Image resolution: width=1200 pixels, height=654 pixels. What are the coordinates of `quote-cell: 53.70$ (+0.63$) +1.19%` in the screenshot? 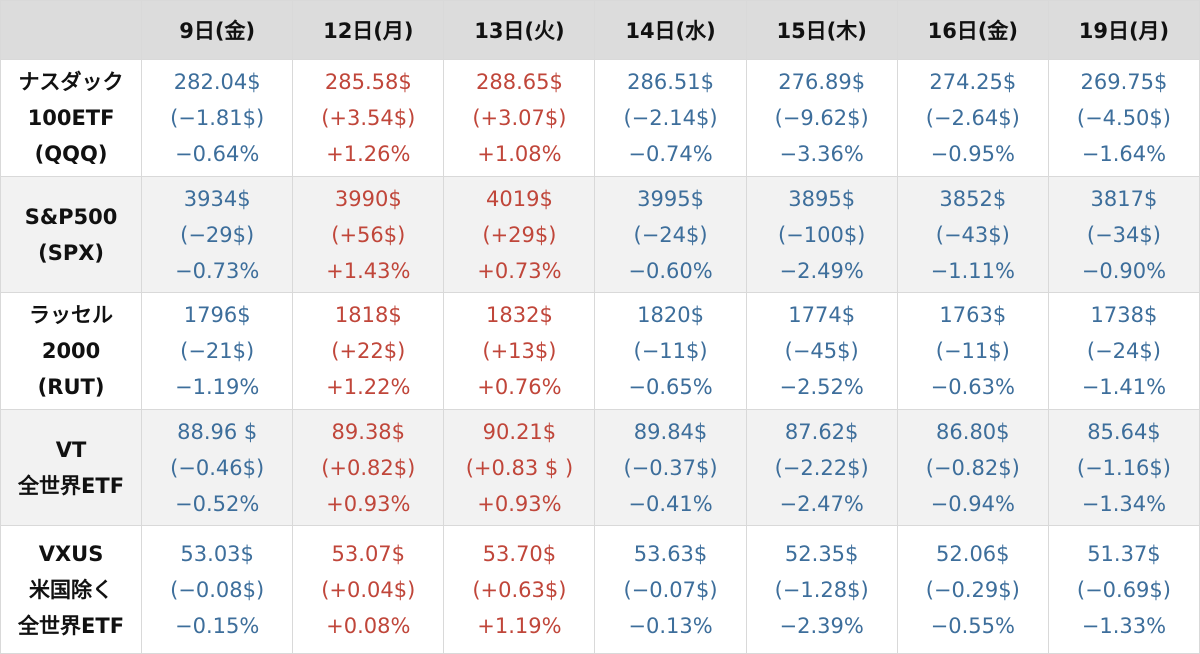 It's located at (519, 589).